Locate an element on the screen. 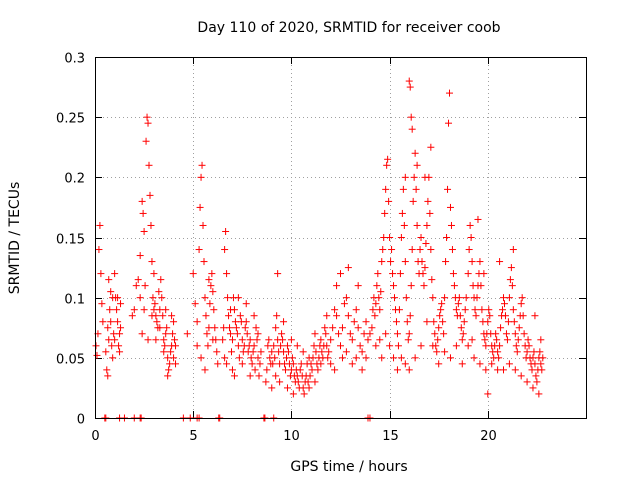  y-tick-label: 0.3 is located at coordinates (74, 59).